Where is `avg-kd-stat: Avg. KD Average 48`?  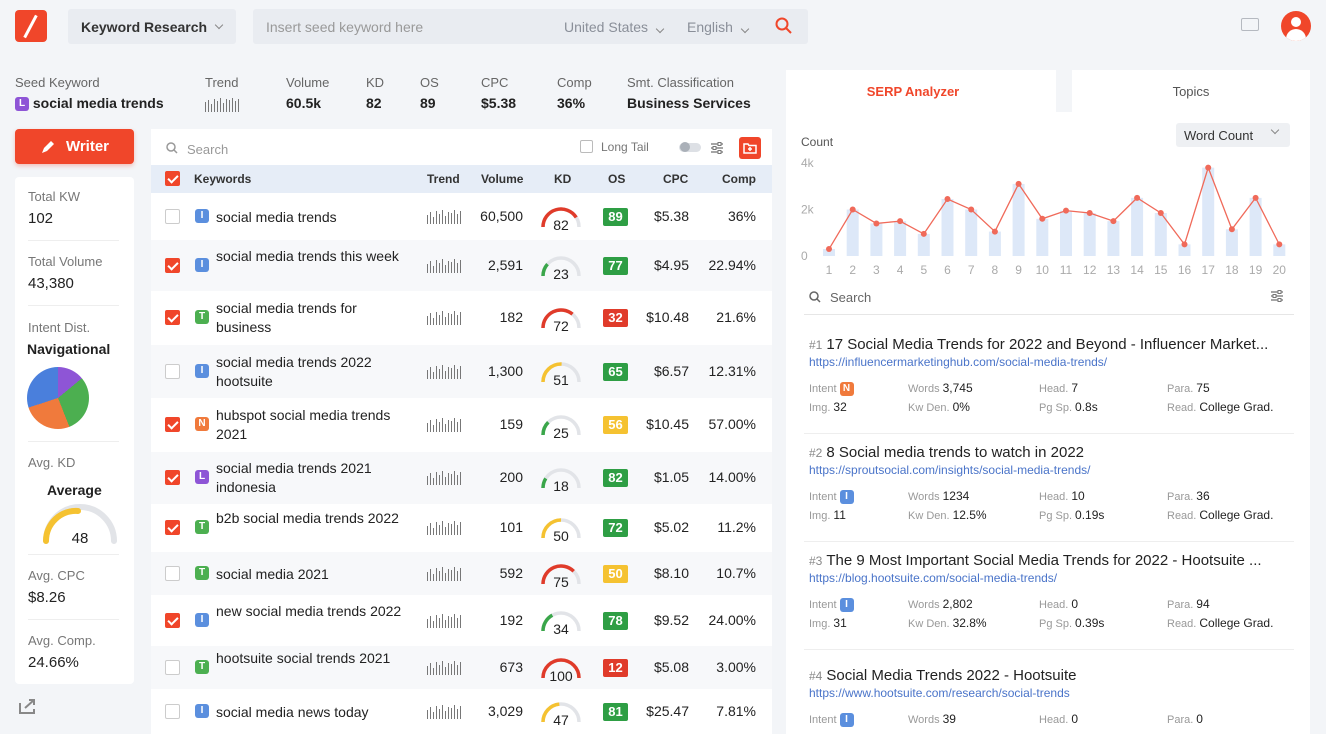 avg-kd-stat: Avg. KD Average 48 is located at coordinates (73, 505).